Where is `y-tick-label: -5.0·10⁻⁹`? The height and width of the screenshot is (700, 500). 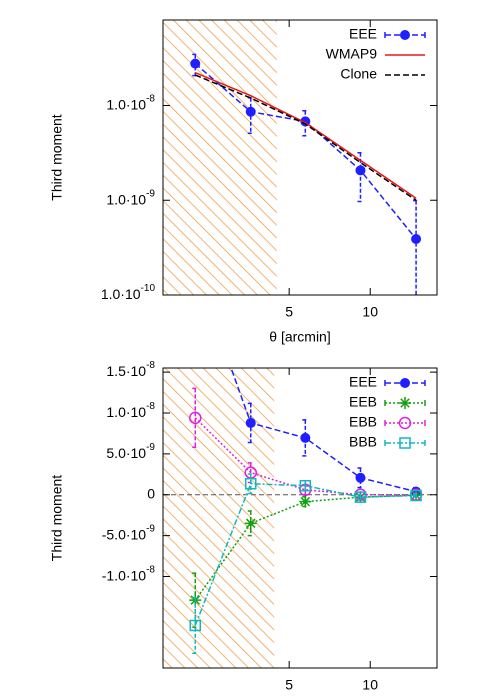
y-tick-label: -5.0·10⁻⁹ is located at coordinates (129, 532).